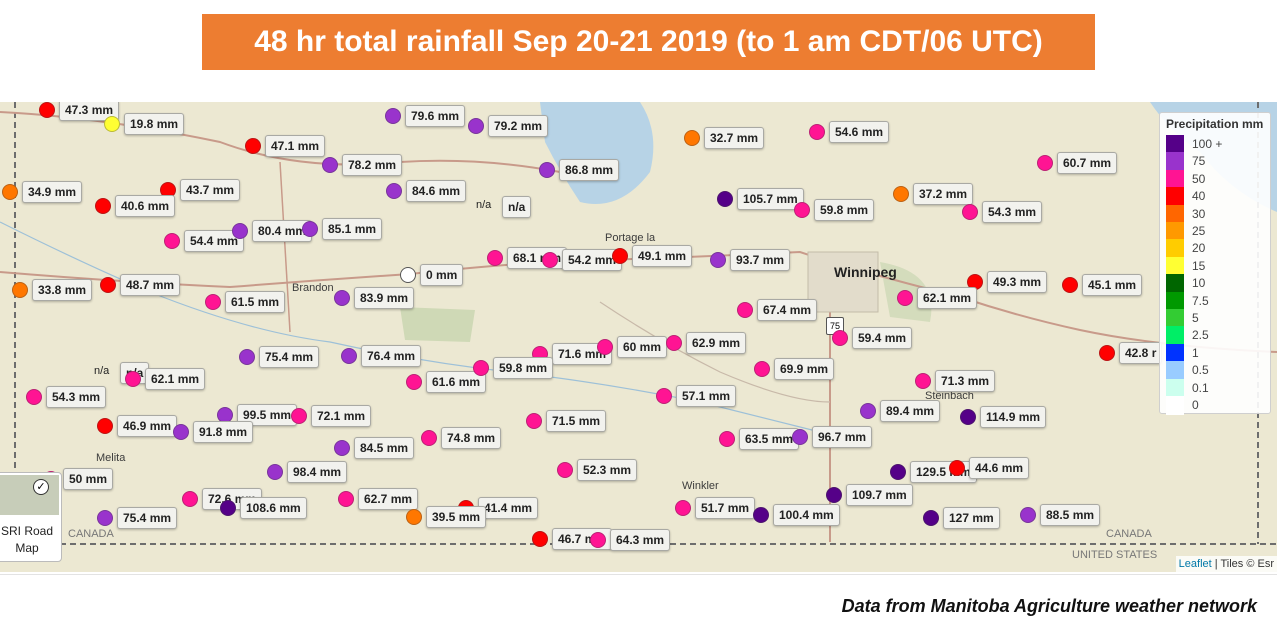  Describe the element at coordinates (1013, 417) in the screenshot. I see `station-rainfall-label: 114.9 mm` at that location.